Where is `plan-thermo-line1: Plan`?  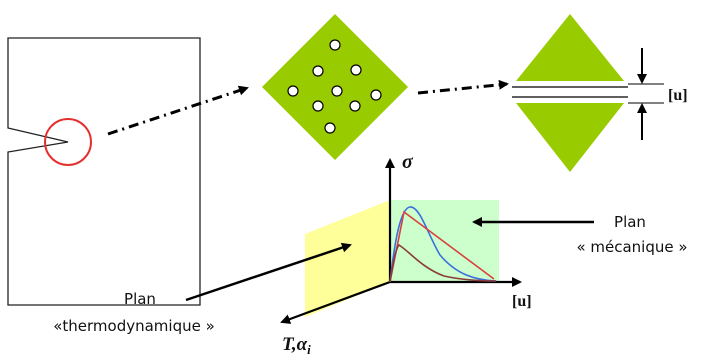 plan-thermo-line1: Plan is located at coordinates (140, 299).